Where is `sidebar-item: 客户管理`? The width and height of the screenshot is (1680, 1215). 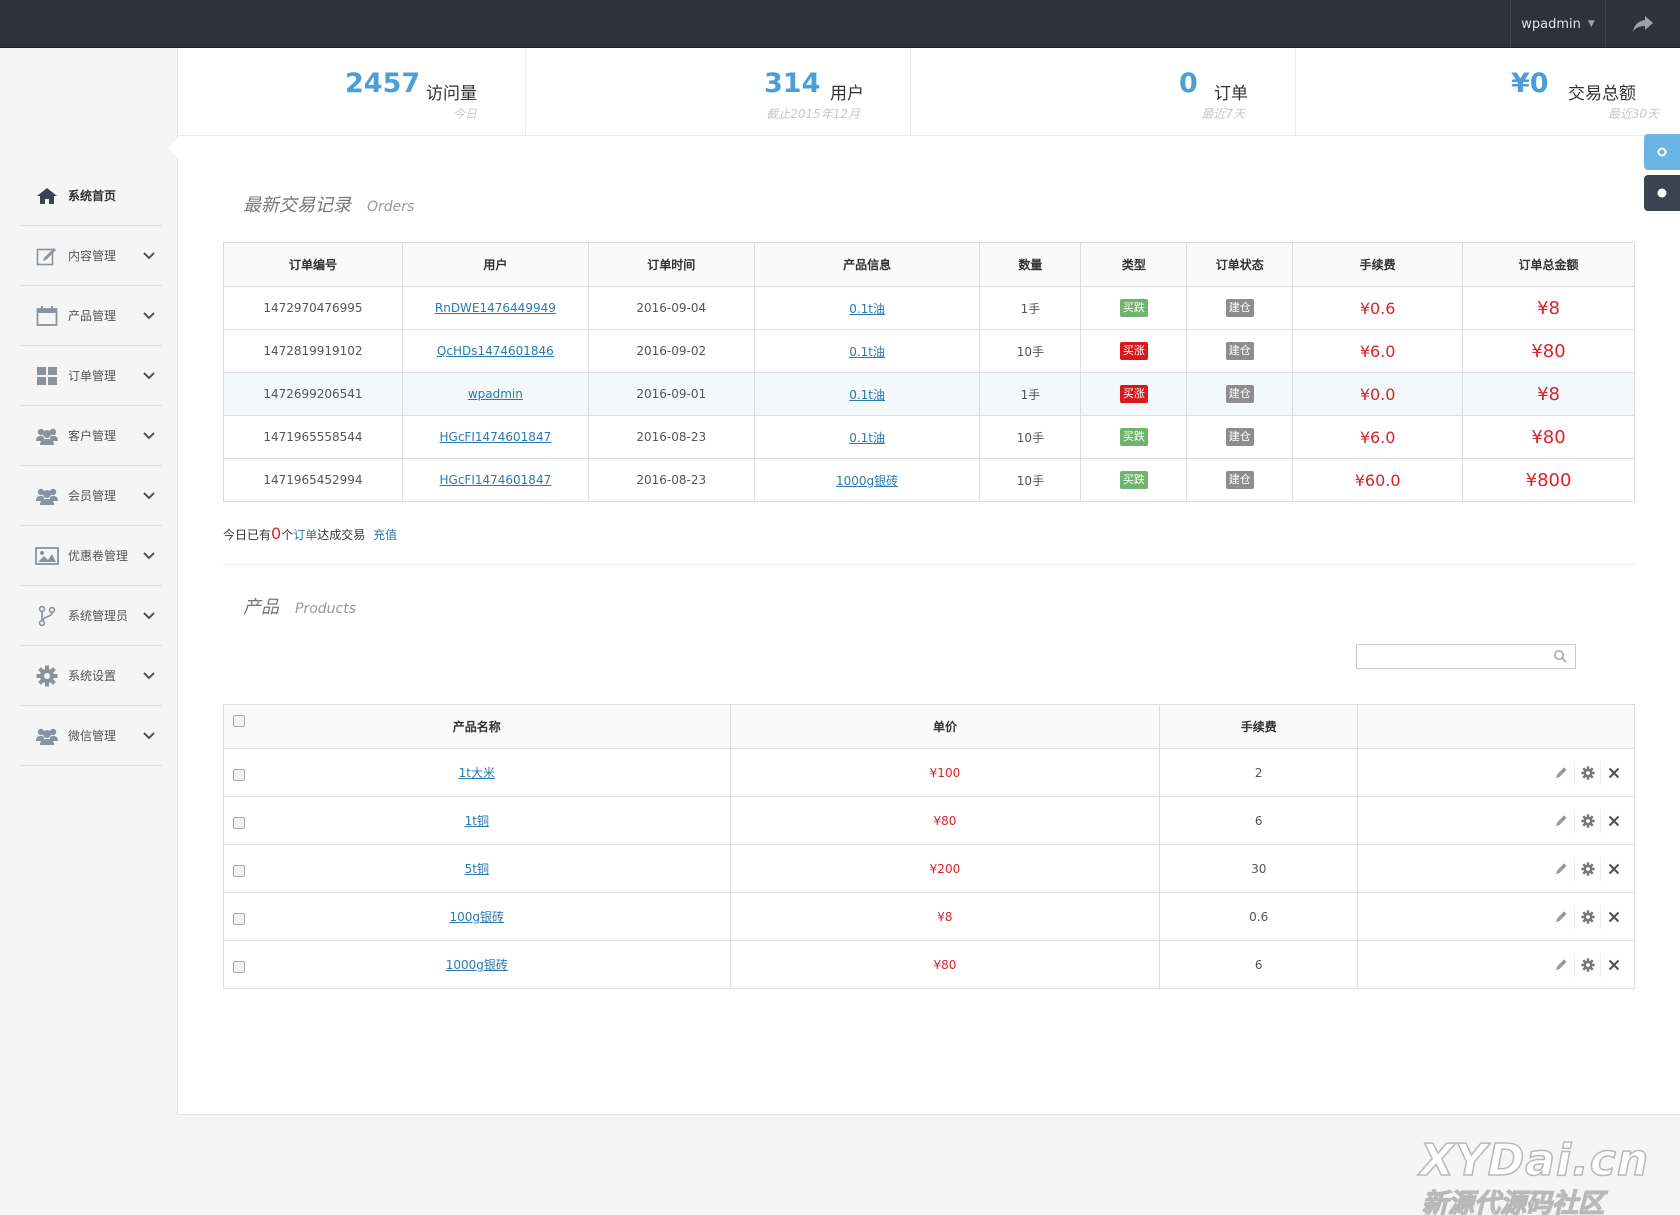
sidebar-item: 客户管理 is located at coordinates (91, 436).